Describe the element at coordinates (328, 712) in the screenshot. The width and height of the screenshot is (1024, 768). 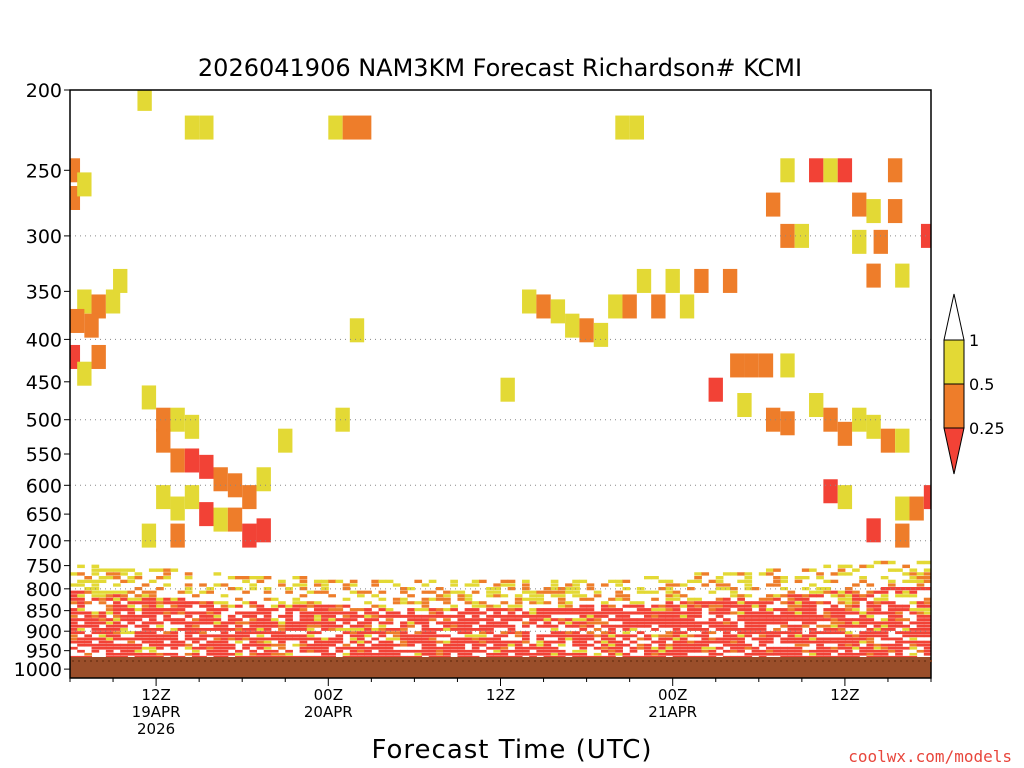
I see `x-tick-label: 20APR` at that location.